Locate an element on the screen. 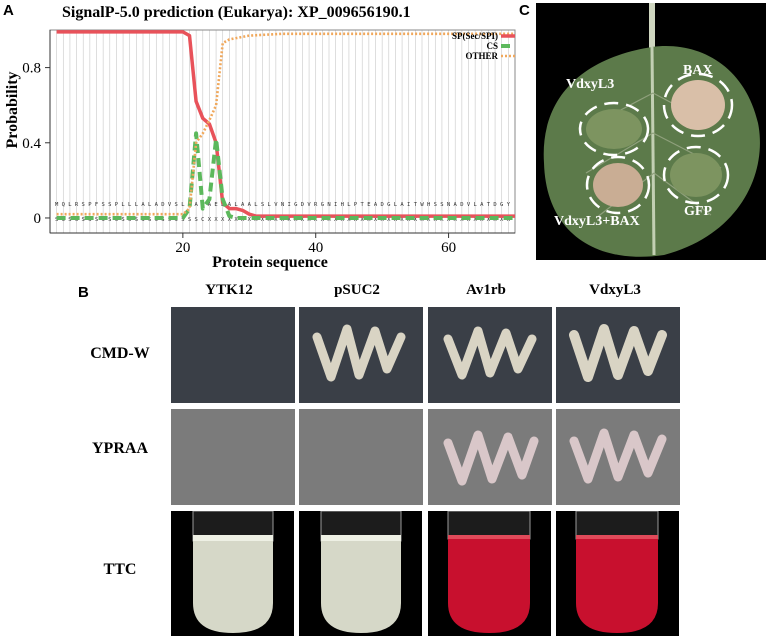 The height and width of the screenshot is (637, 777). row-header-cmd-w: CMD-W is located at coordinates (120, 353).